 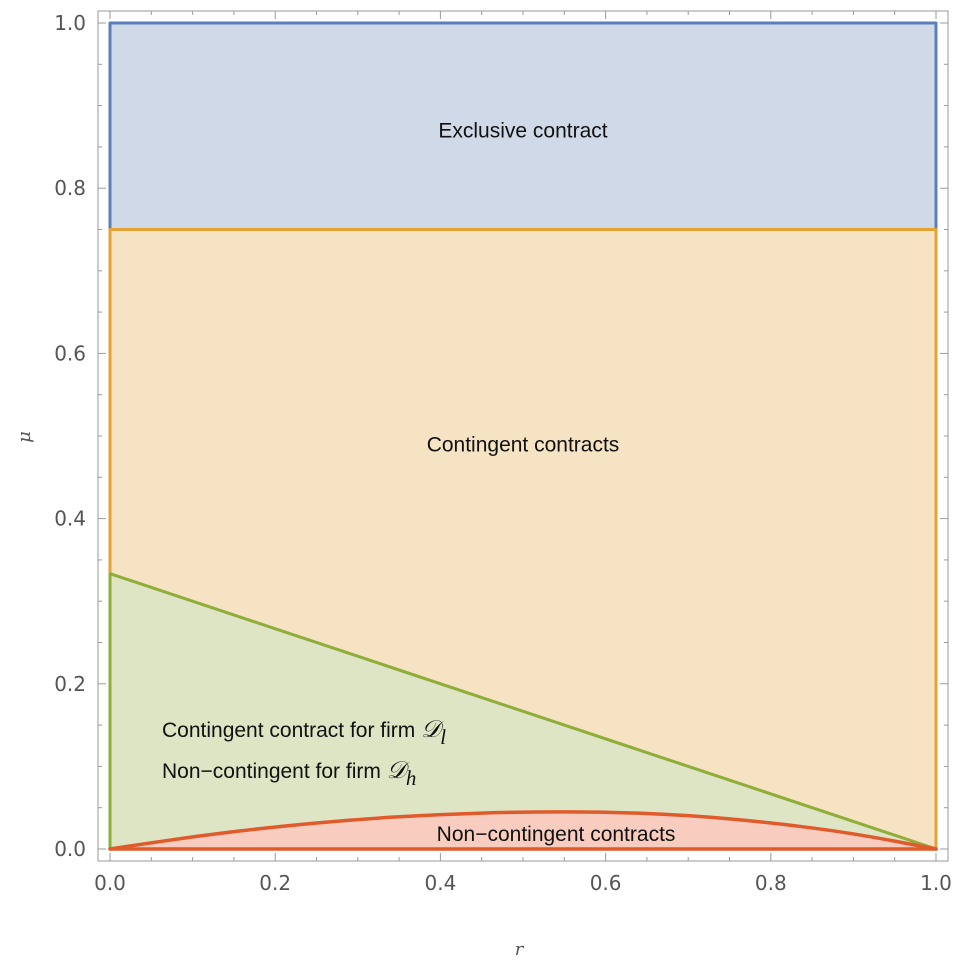 I want to click on y-tick-label: 0.0, so click(x=70, y=849).